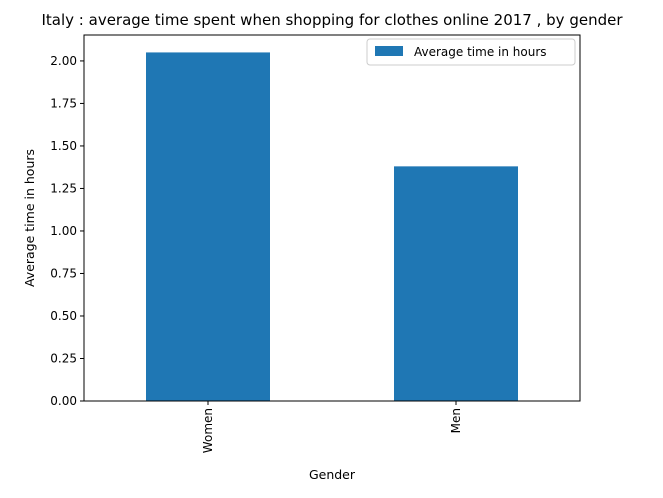 The image size is (663, 498). Describe the element at coordinates (63, 188) in the screenshot. I see `y-tick-label: 1.25` at that location.